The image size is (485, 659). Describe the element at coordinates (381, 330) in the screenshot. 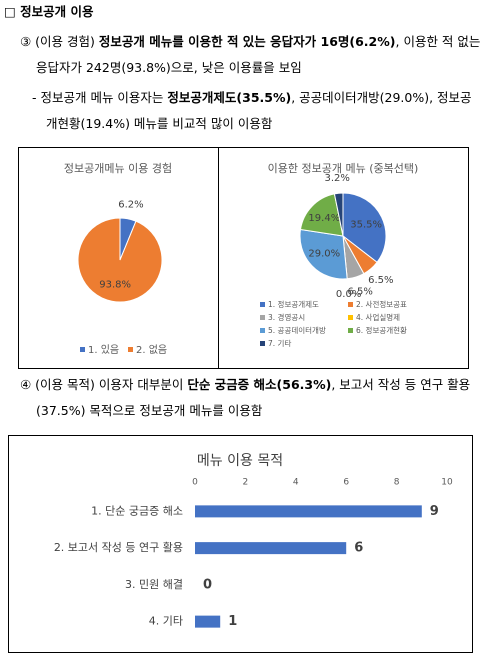

I see `legend-label: 6. 정보공개현황` at that location.